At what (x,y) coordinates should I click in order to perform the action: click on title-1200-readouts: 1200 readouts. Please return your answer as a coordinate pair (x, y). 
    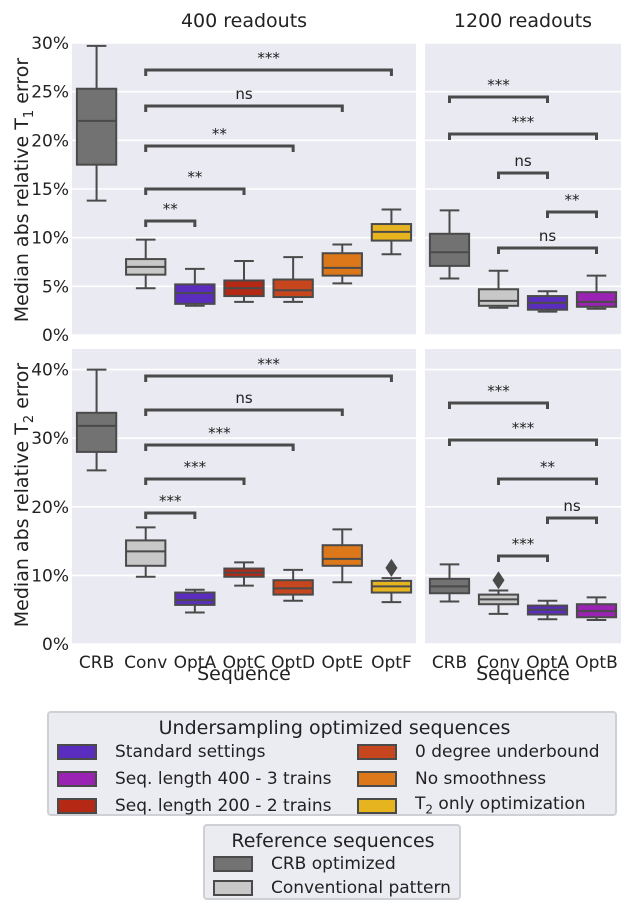
    Looking at the image, I should click on (523, 21).